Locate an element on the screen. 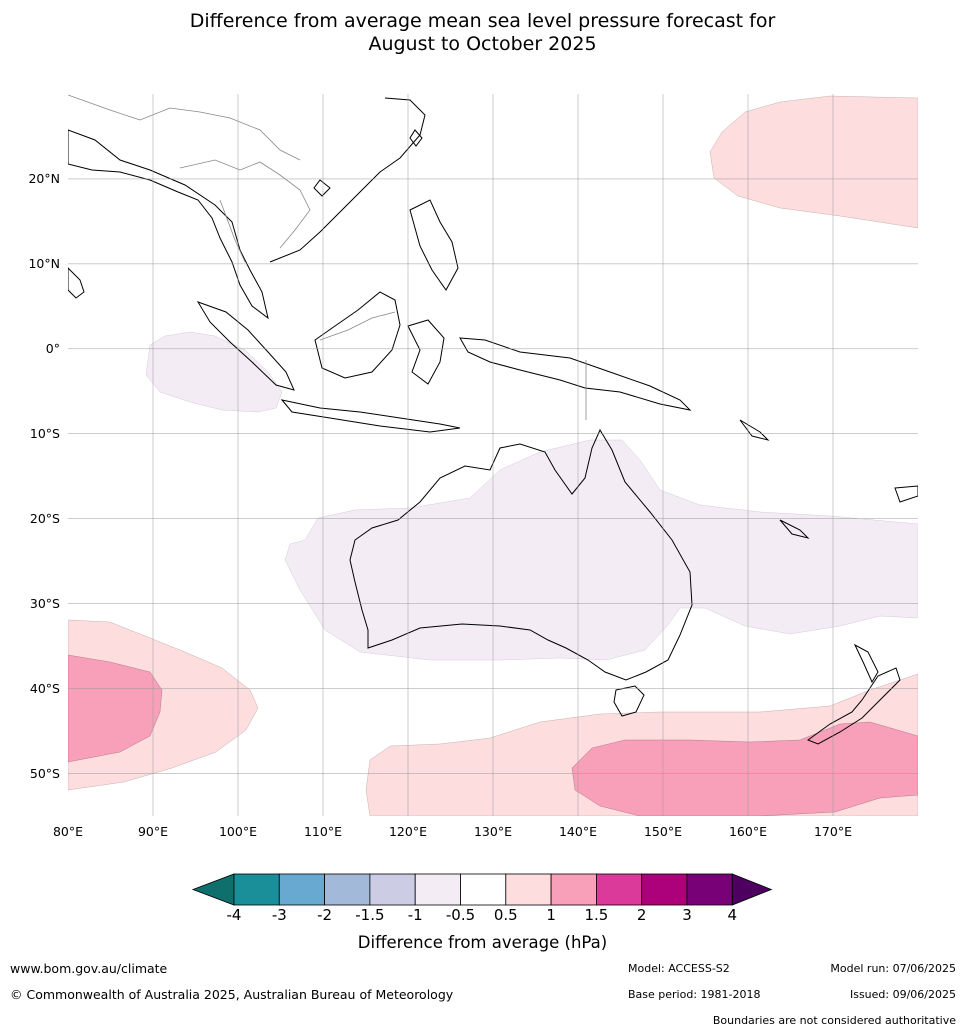 Image resolution: width=965 pixels, height=1035 pixels. colorbar-tick-label: 4 is located at coordinates (732, 915).